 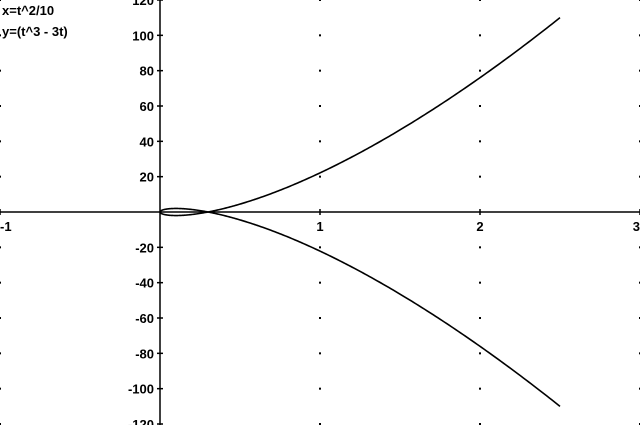 What do you see at coordinates (144, 283) in the screenshot?
I see `y-tick-label: -40` at bounding box center [144, 283].